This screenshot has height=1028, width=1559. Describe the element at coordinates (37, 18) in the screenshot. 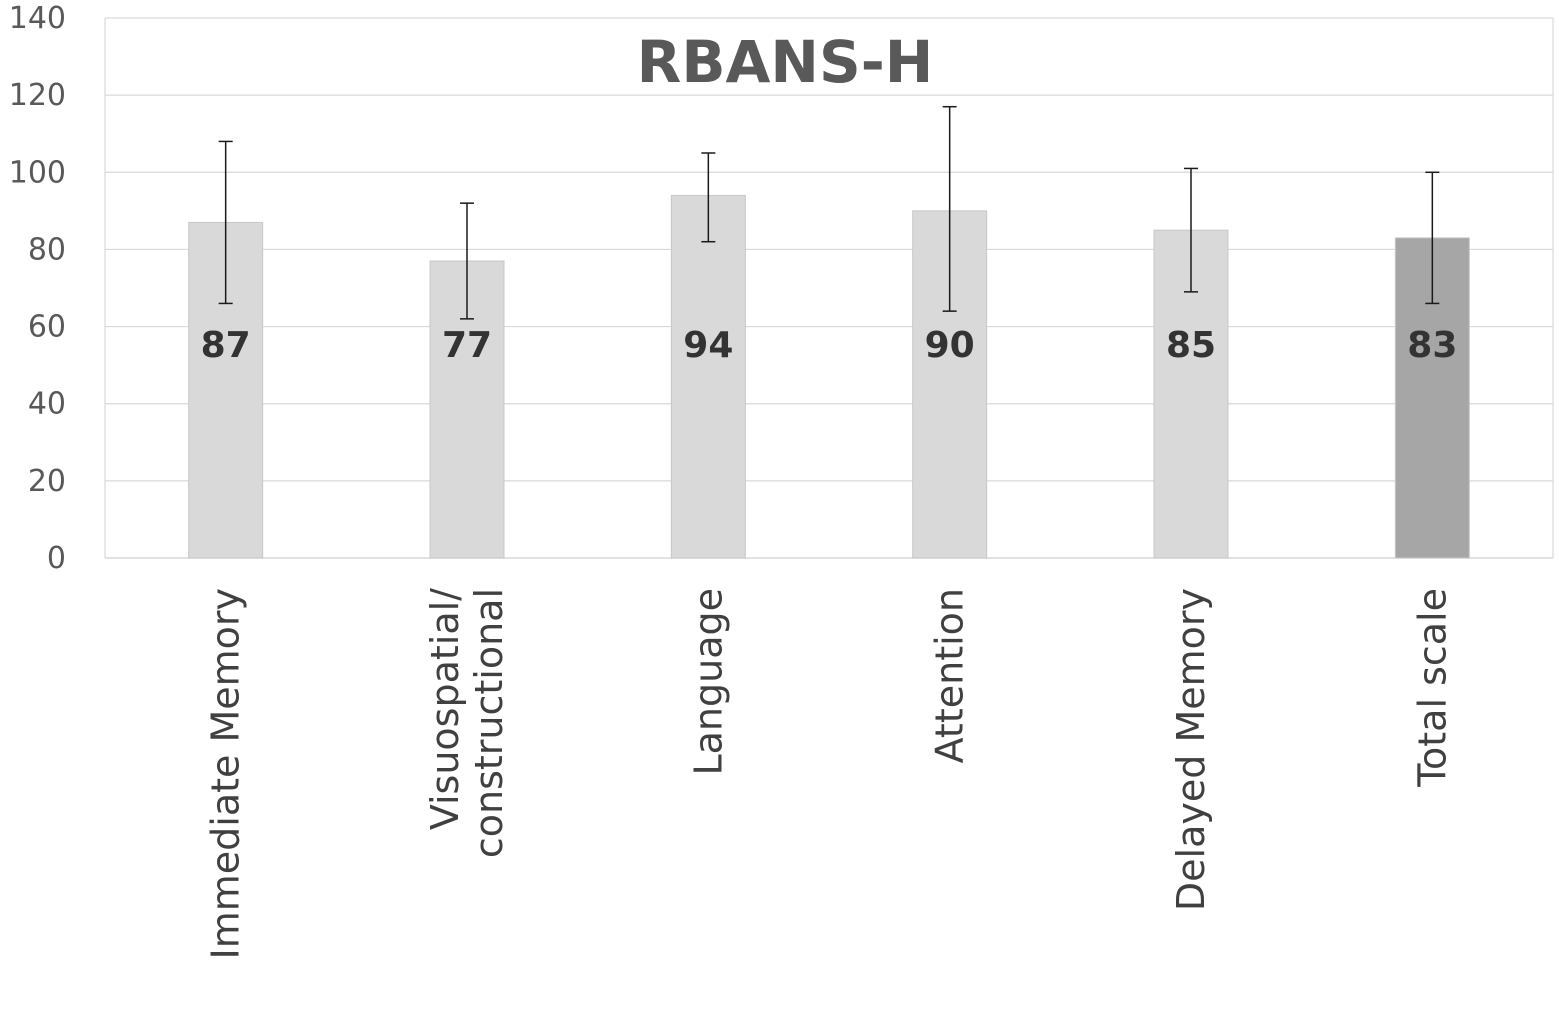

I see `y-tick-label: 140` at that location.